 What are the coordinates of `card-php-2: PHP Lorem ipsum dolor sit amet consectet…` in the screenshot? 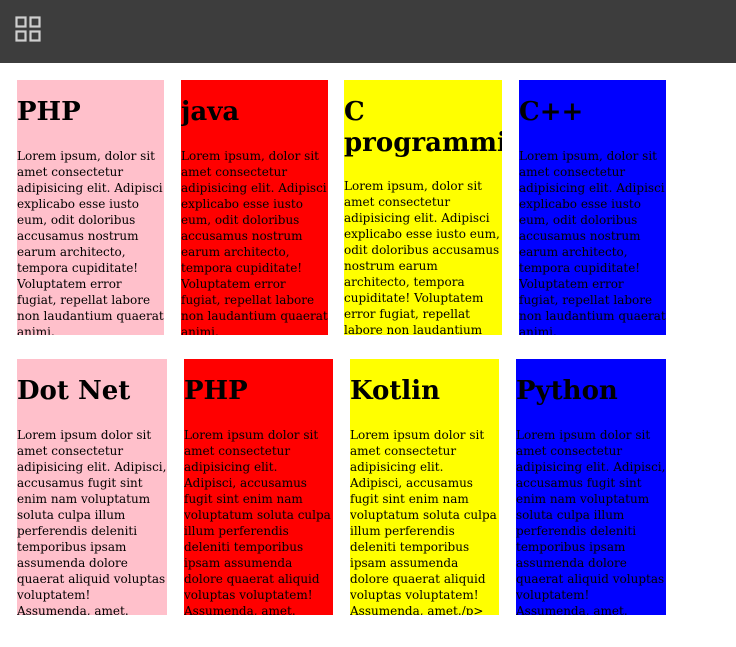 It's located at (258, 487).